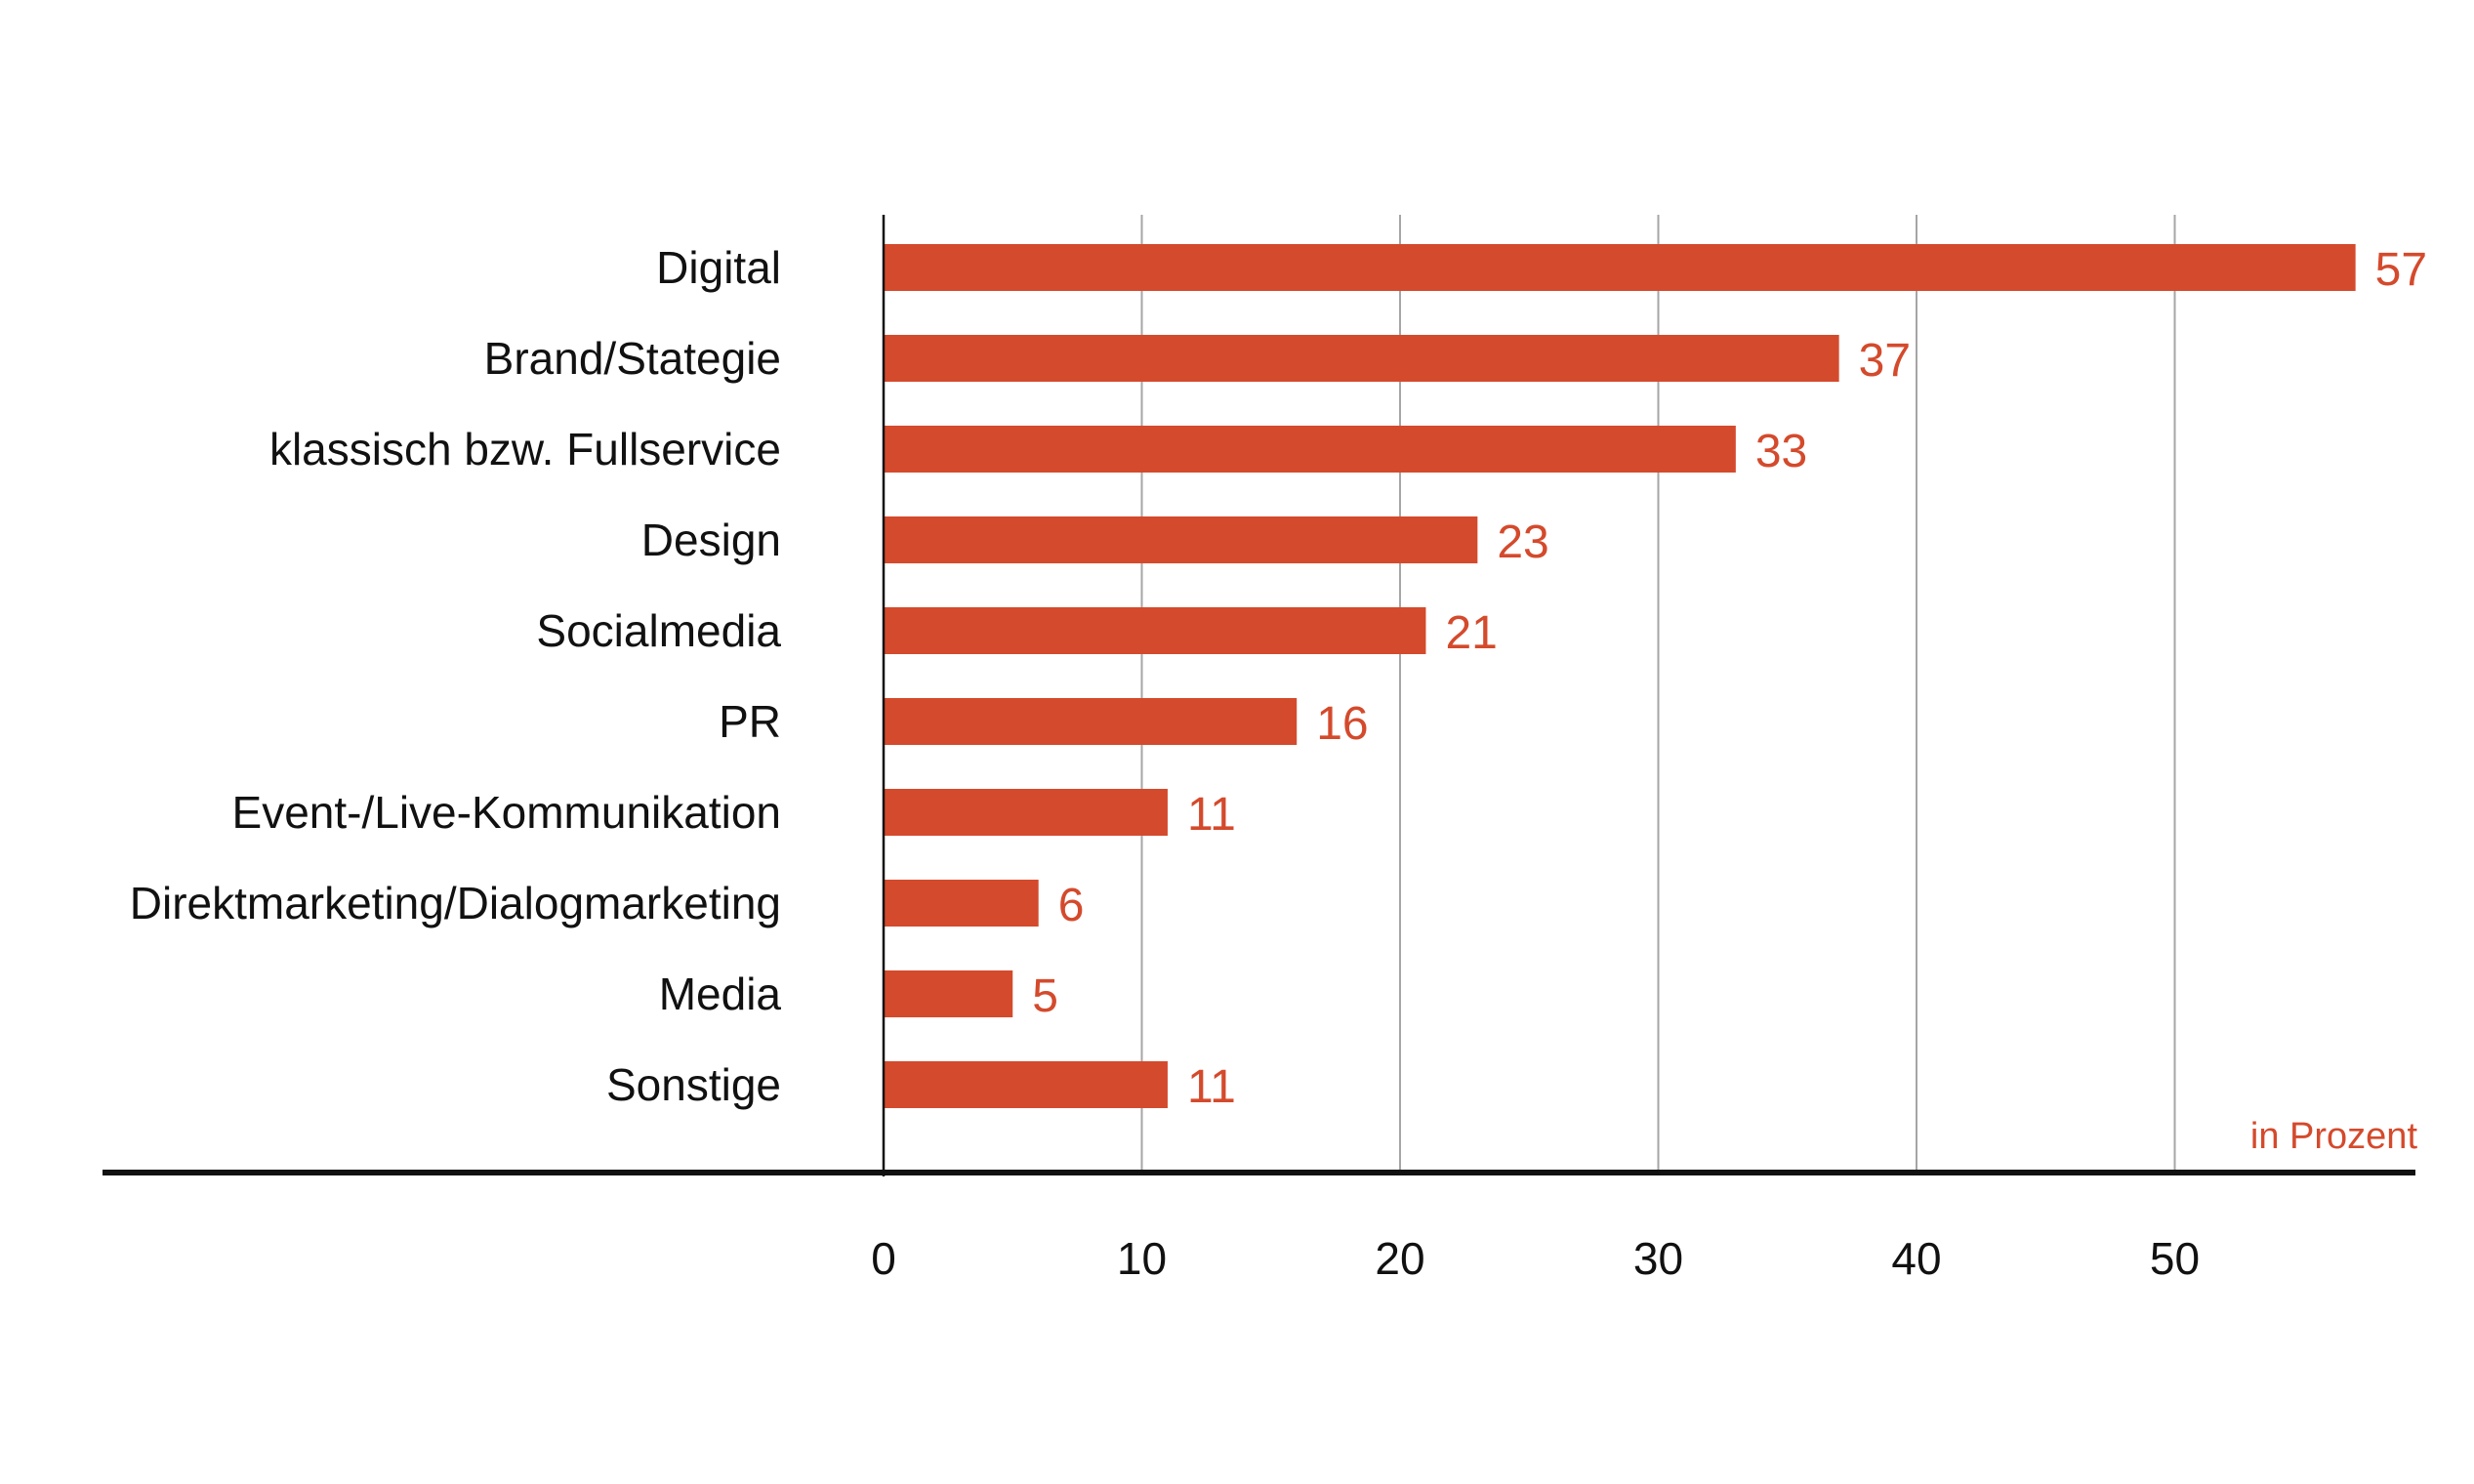  I want to click on value-label: 5, so click(1045, 996).